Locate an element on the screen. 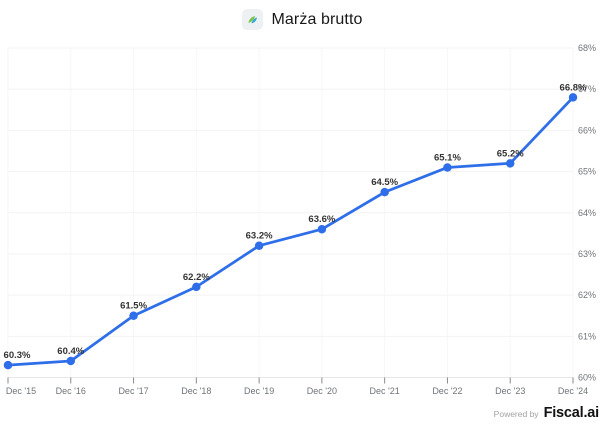 This screenshot has height=434, width=605. data-point-label: 64.5% is located at coordinates (384, 182).